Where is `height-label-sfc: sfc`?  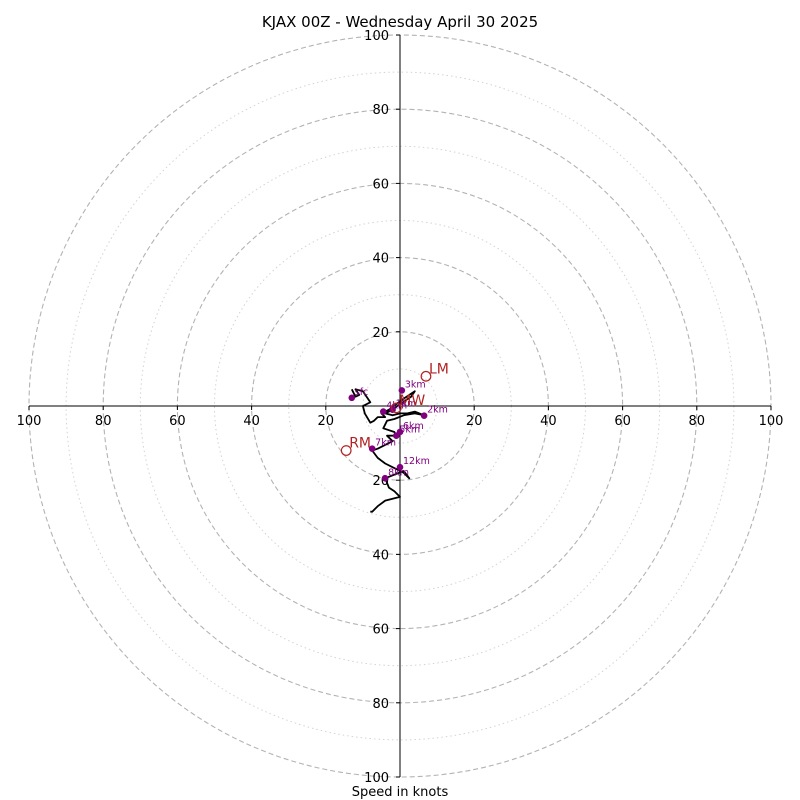 height-label-sfc: sfc is located at coordinates (362, 392).